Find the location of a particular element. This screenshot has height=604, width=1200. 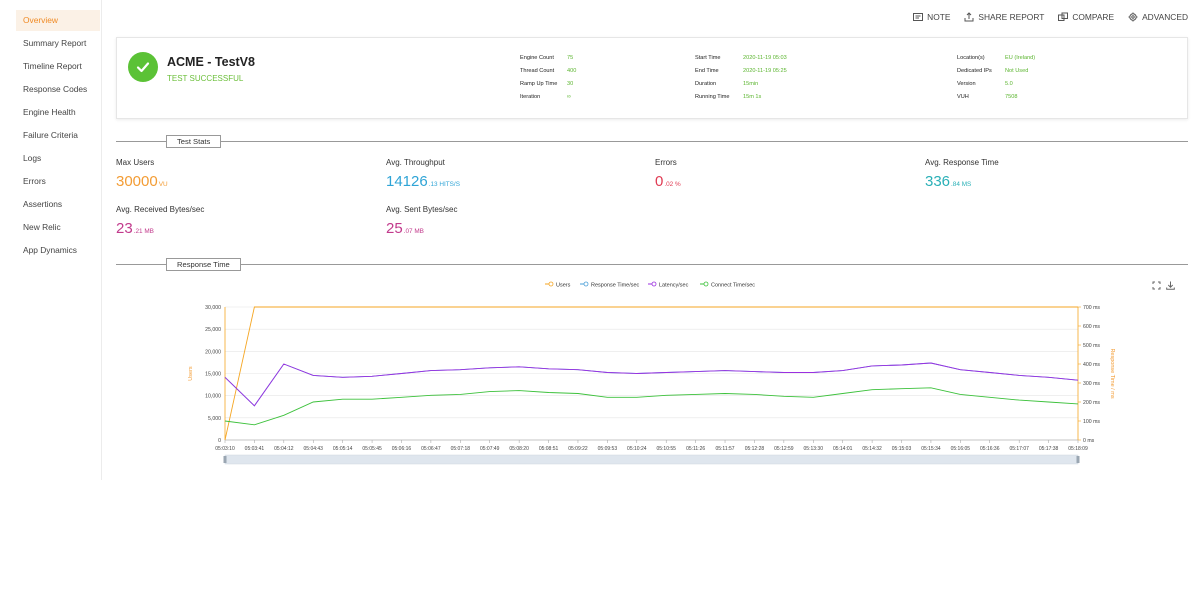

x-tick-label: 05:11:57 is located at coordinates (724, 449).